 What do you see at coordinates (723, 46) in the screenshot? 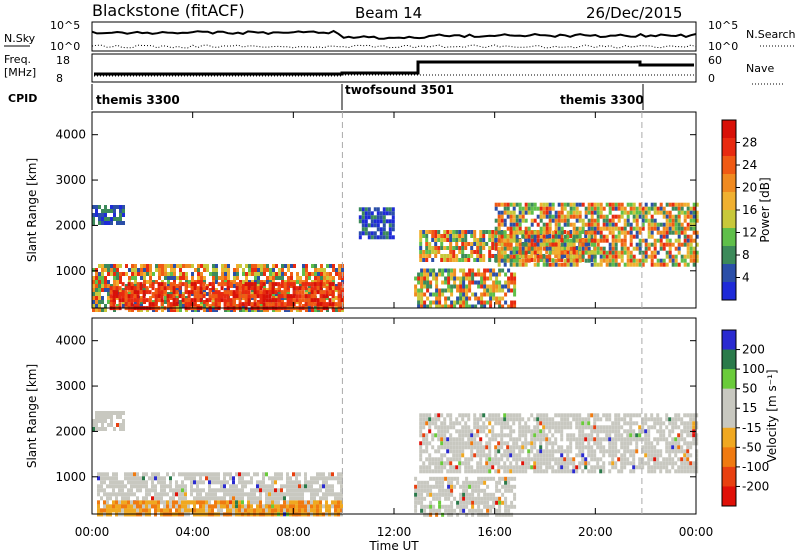
I see `nsearch-tick-bottom: 10^0` at bounding box center [723, 46].